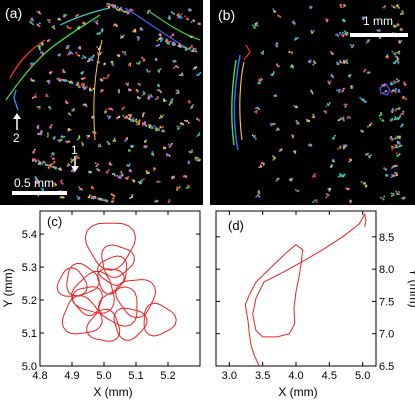 The width and height of the screenshot is (415, 405). What do you see at coordinates (227, 15) in the screenshot?
I see `panel-b-label: (b)` at bounding box center [227, 15].